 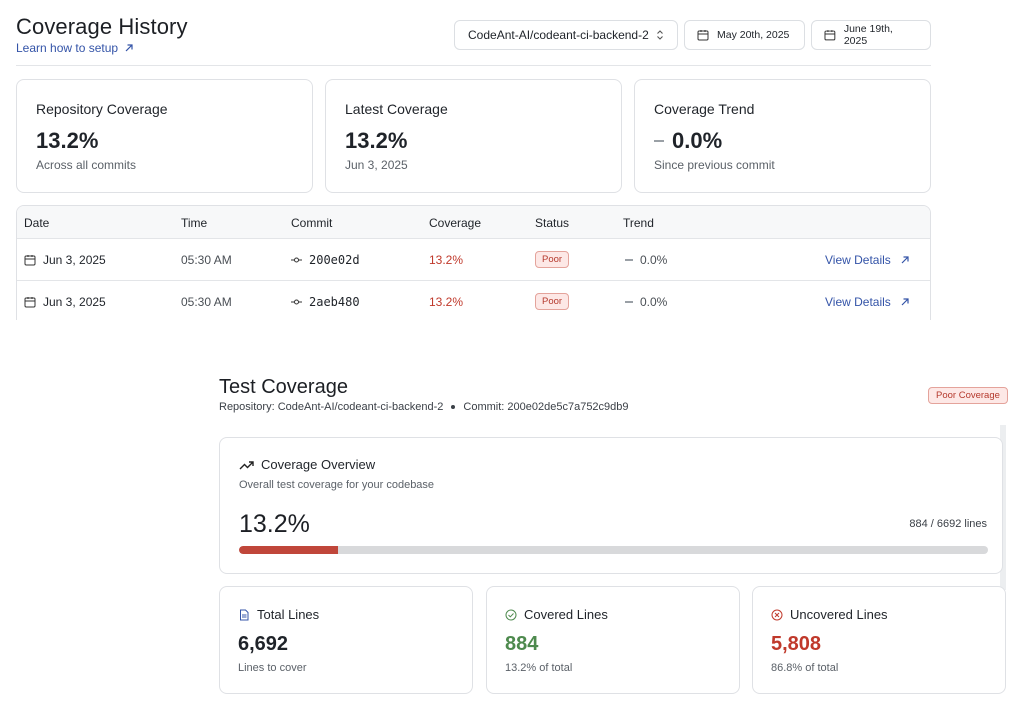 What do you see at coordinates (753, 35) in the screenshot?
I see `date-from-value: May 20th, 2025` at bounding box center [753, 35].